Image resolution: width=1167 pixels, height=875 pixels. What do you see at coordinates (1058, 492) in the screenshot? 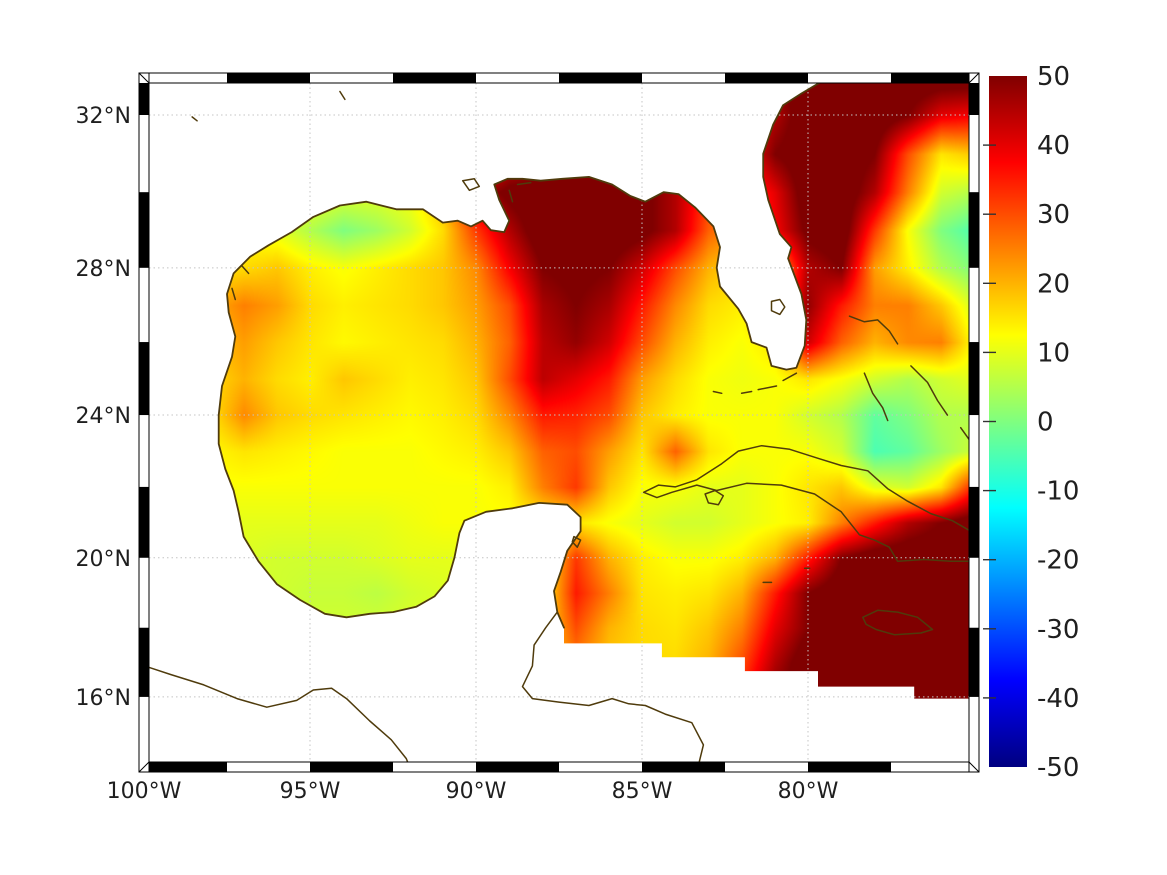
I see `colorbar-tick-label: -10` at bounding box center [1058, 492].